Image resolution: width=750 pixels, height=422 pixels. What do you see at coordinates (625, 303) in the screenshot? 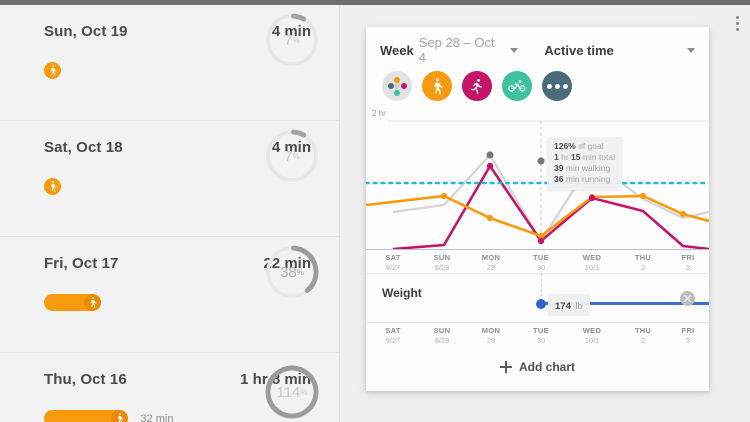
I see `weight-line` at bounding box center [625, 303].